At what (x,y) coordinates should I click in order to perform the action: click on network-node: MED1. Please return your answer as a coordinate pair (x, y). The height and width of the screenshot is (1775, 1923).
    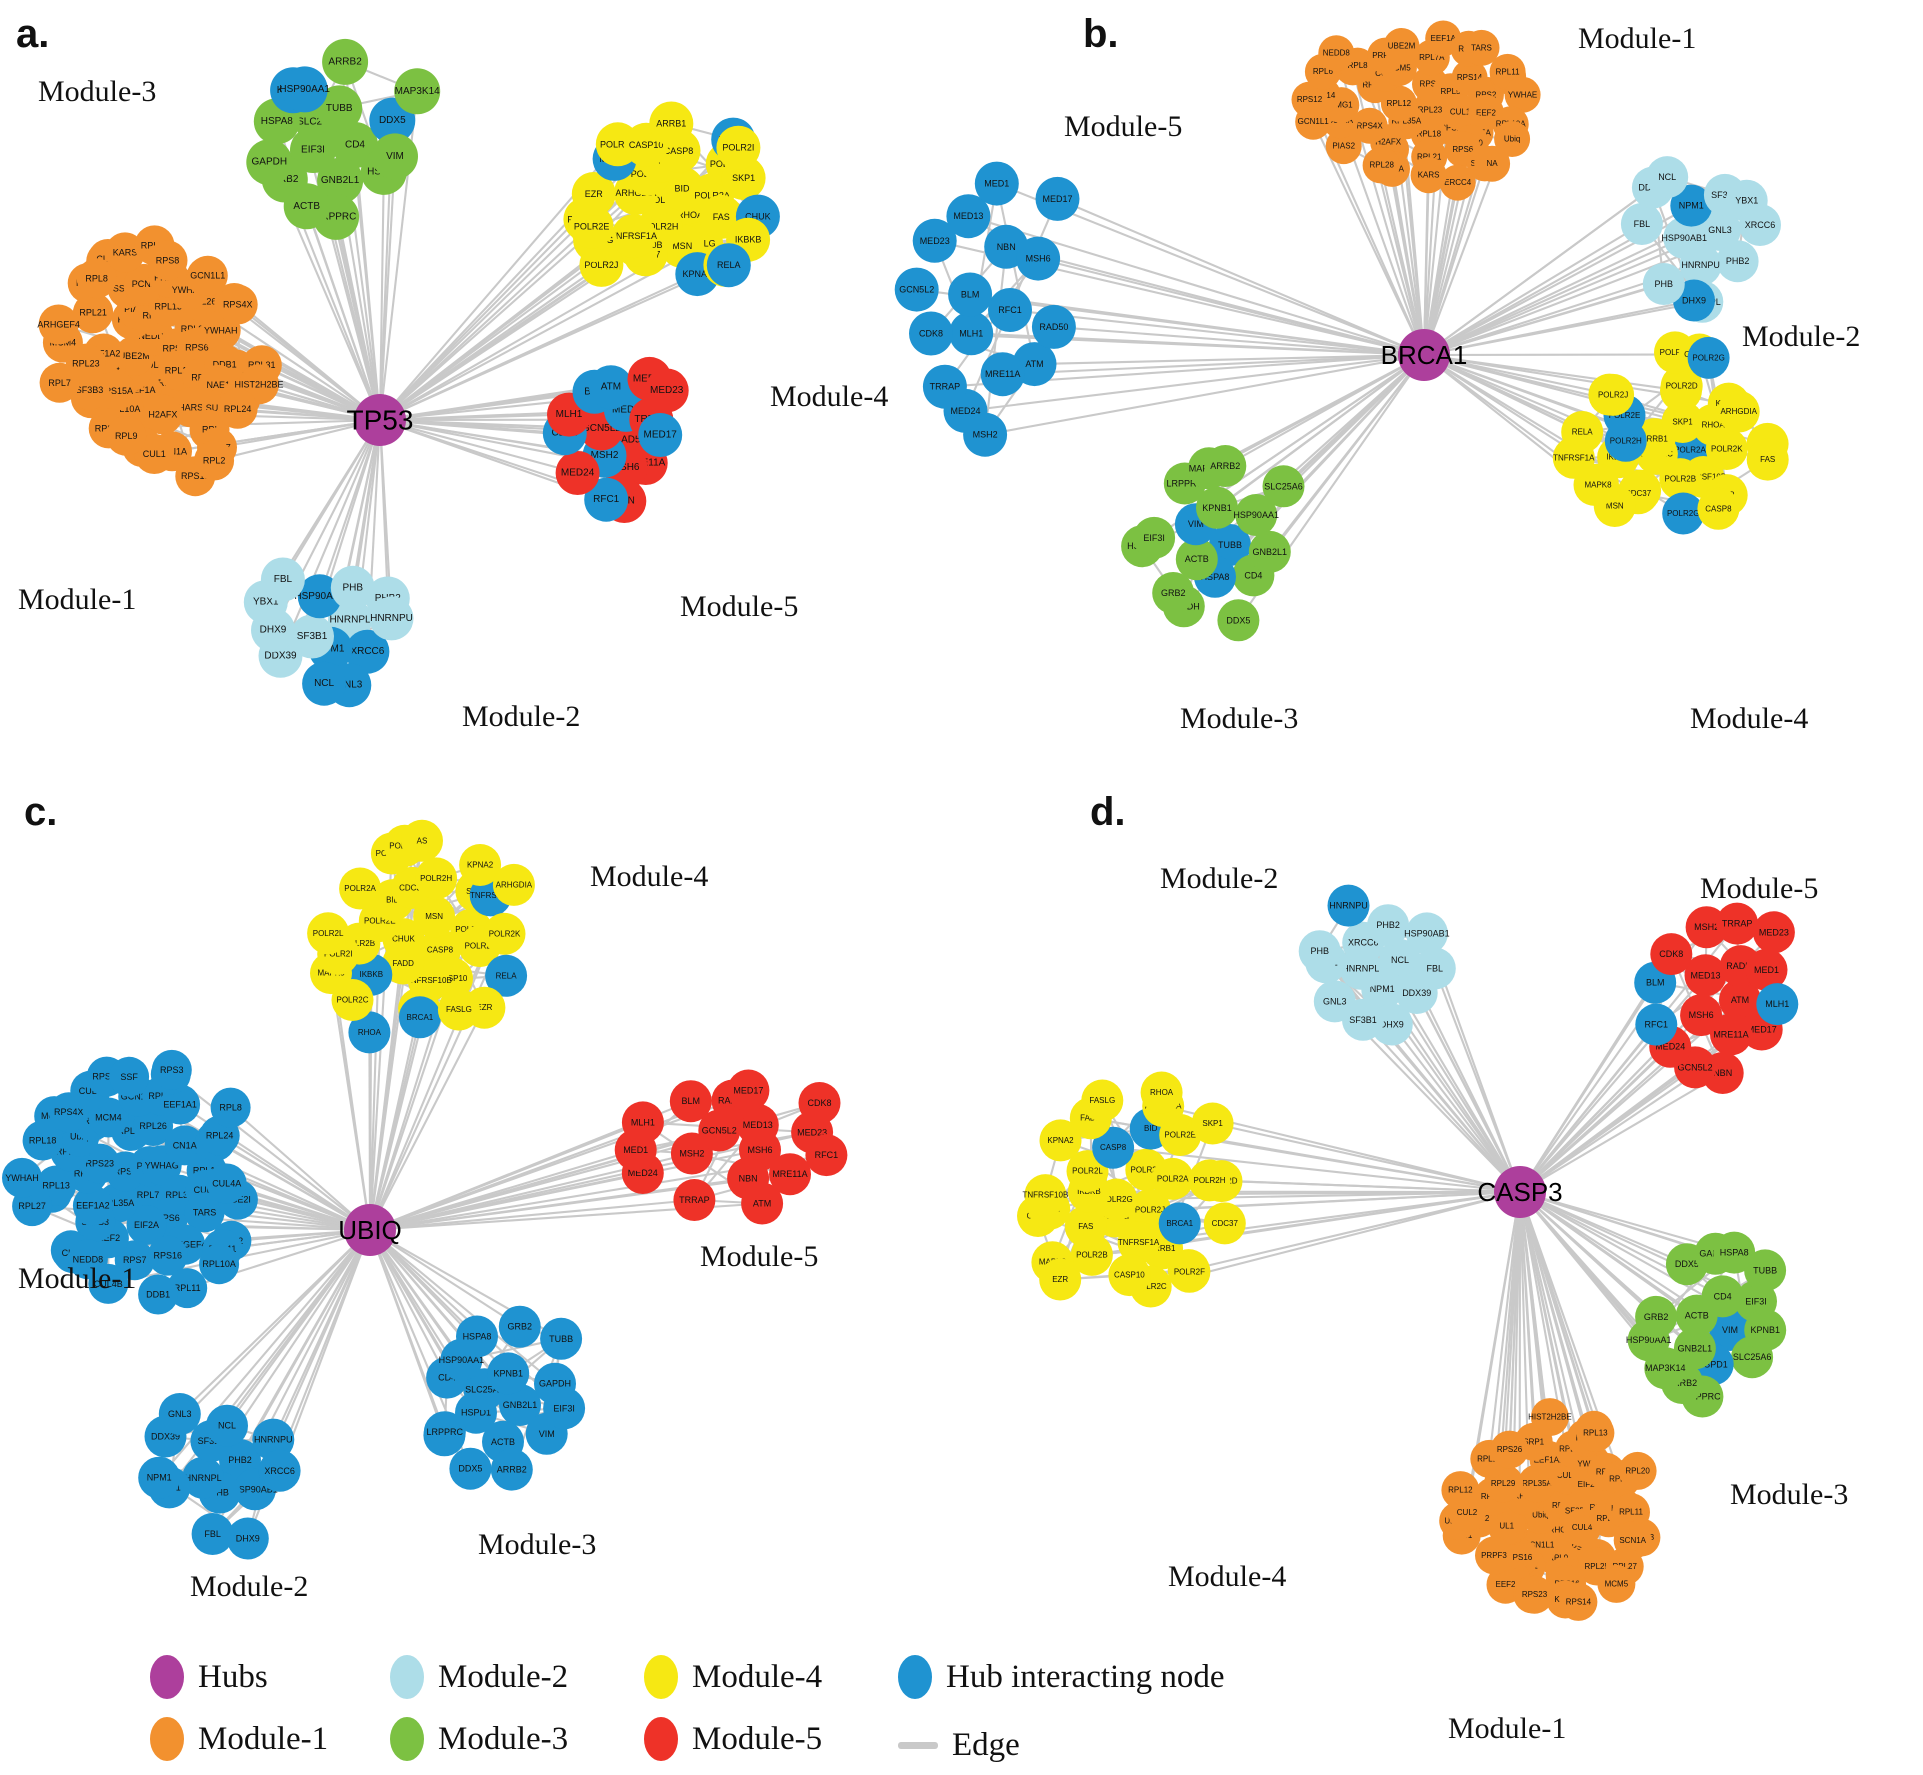
    Looking at the image, I should click on (996, 183).